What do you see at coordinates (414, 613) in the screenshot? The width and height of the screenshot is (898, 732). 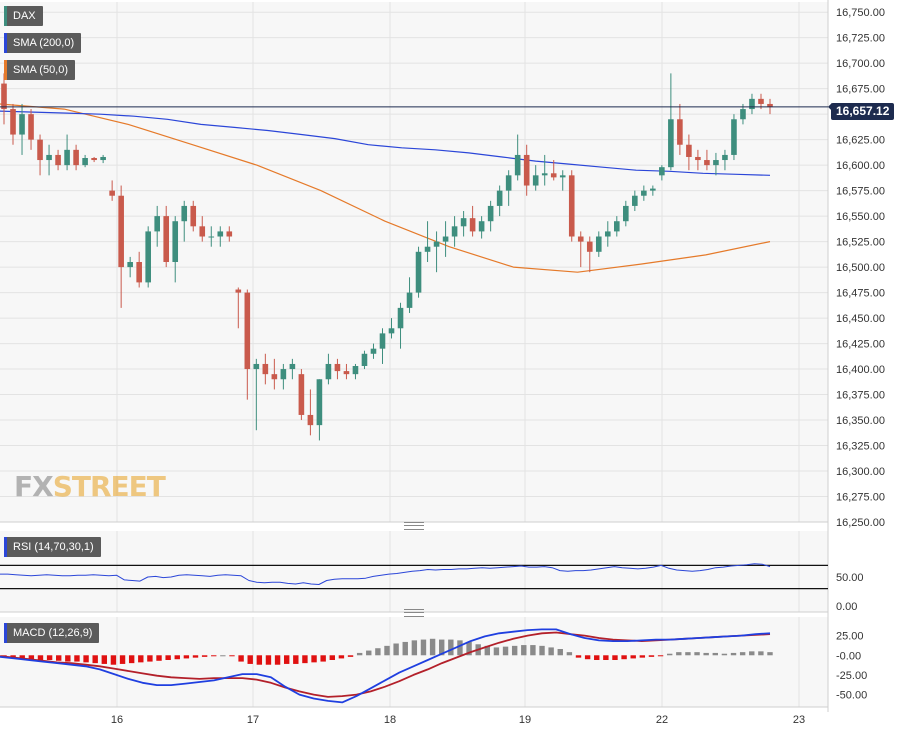 I see `macd-resize-handle` at bounding box center [414, 613].